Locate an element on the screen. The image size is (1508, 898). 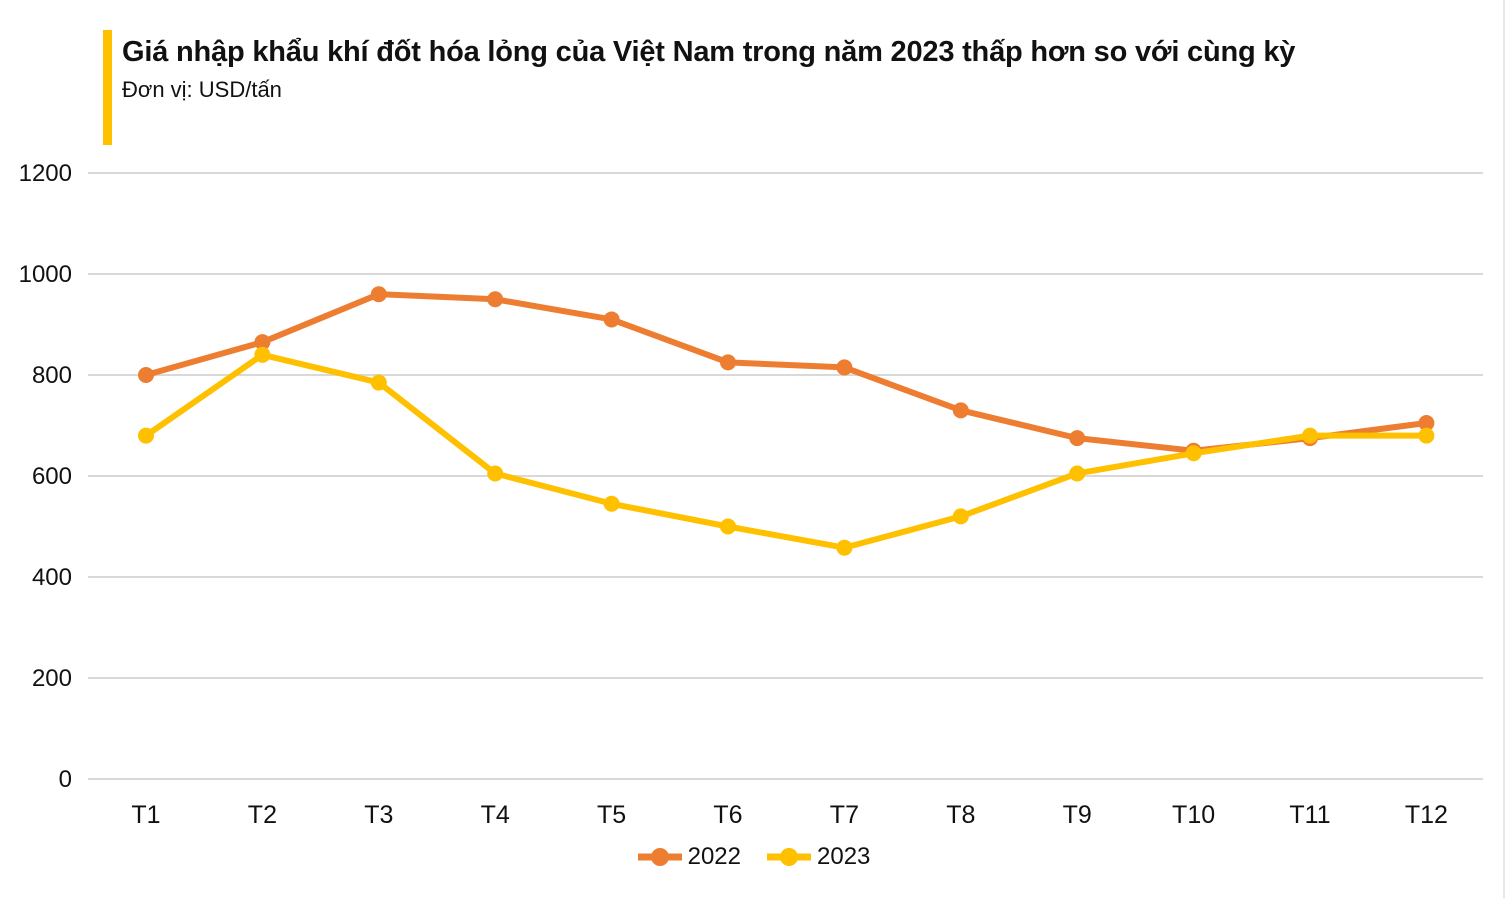
data-point-2023-T8 is located at coordinates (960, 516).